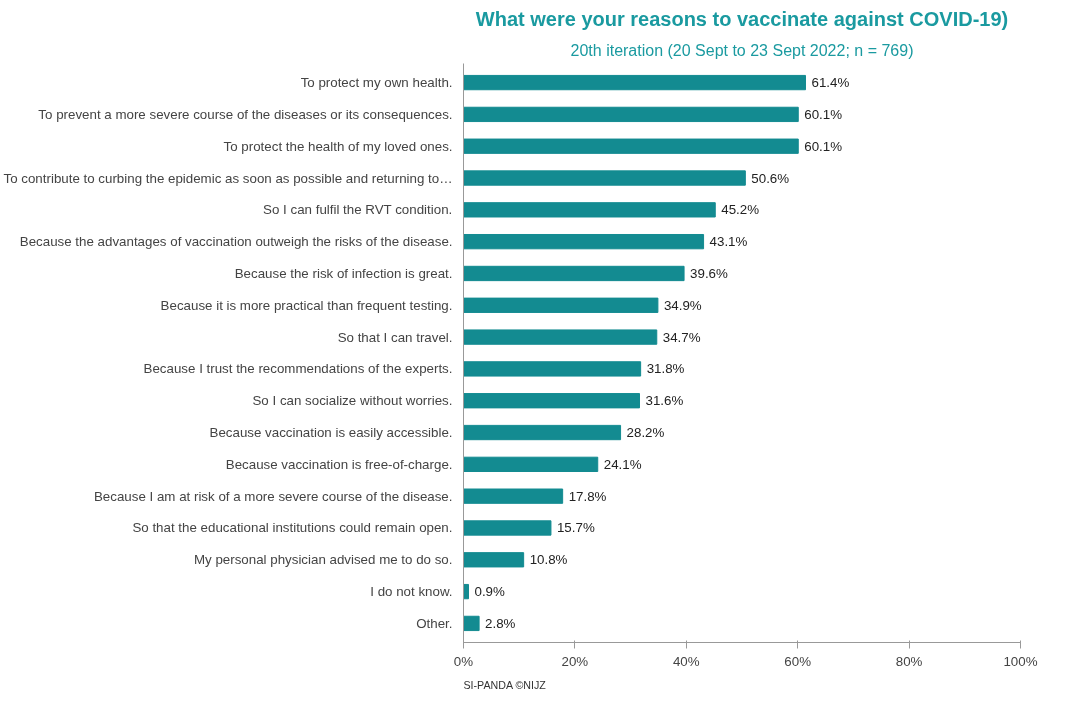 The height and width of the screenshot is (702, 1071). What do you see at coordinates (830, 83) in the screenshot?
I see `data-label: 61.4%` at bounding box center [830, 83].